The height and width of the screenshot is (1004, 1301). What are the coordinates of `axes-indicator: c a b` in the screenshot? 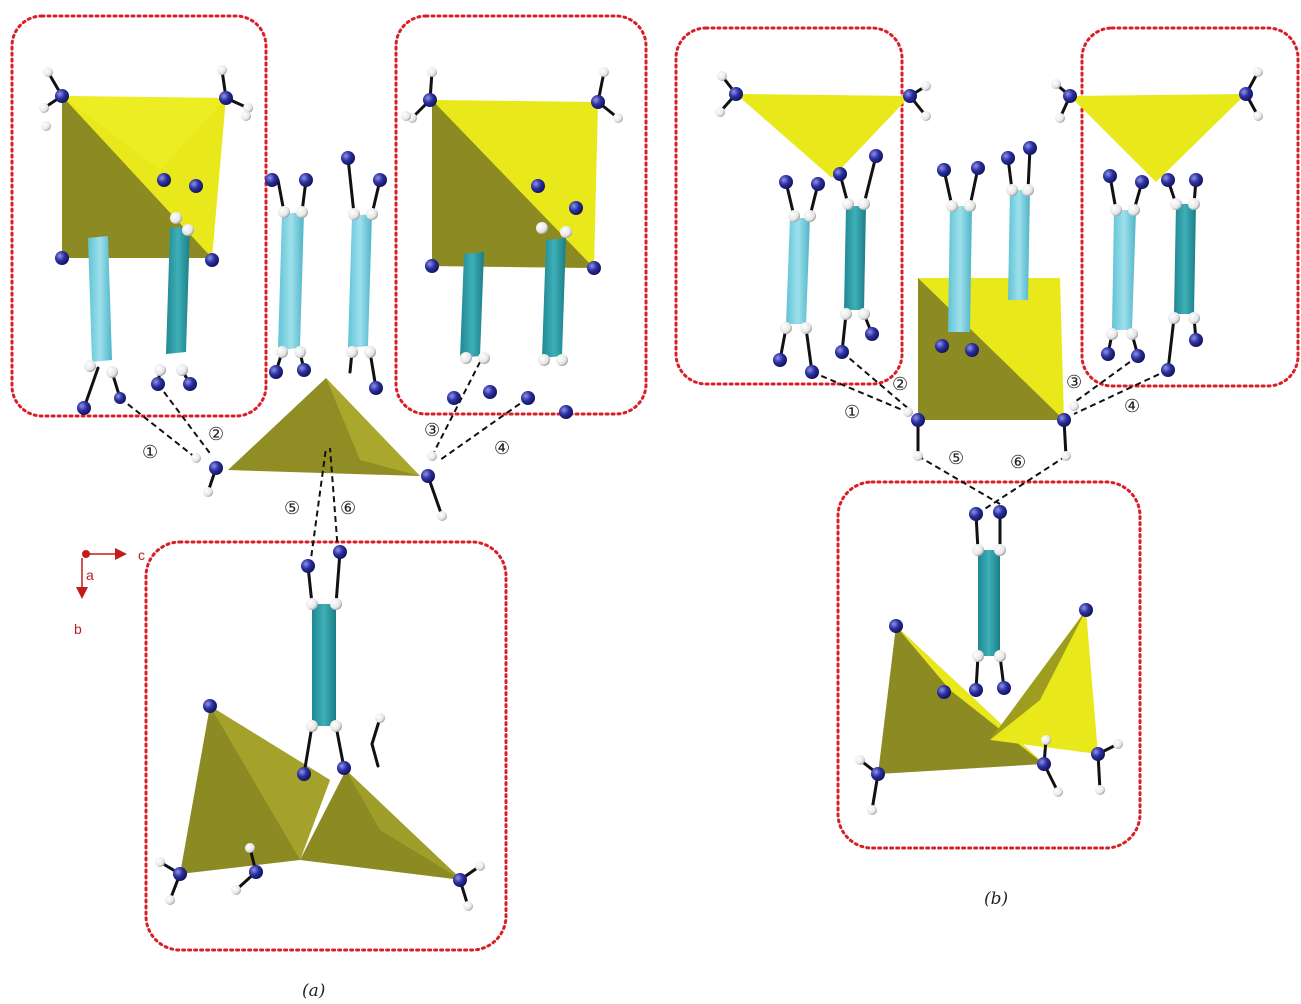 It's located at (109, 592).